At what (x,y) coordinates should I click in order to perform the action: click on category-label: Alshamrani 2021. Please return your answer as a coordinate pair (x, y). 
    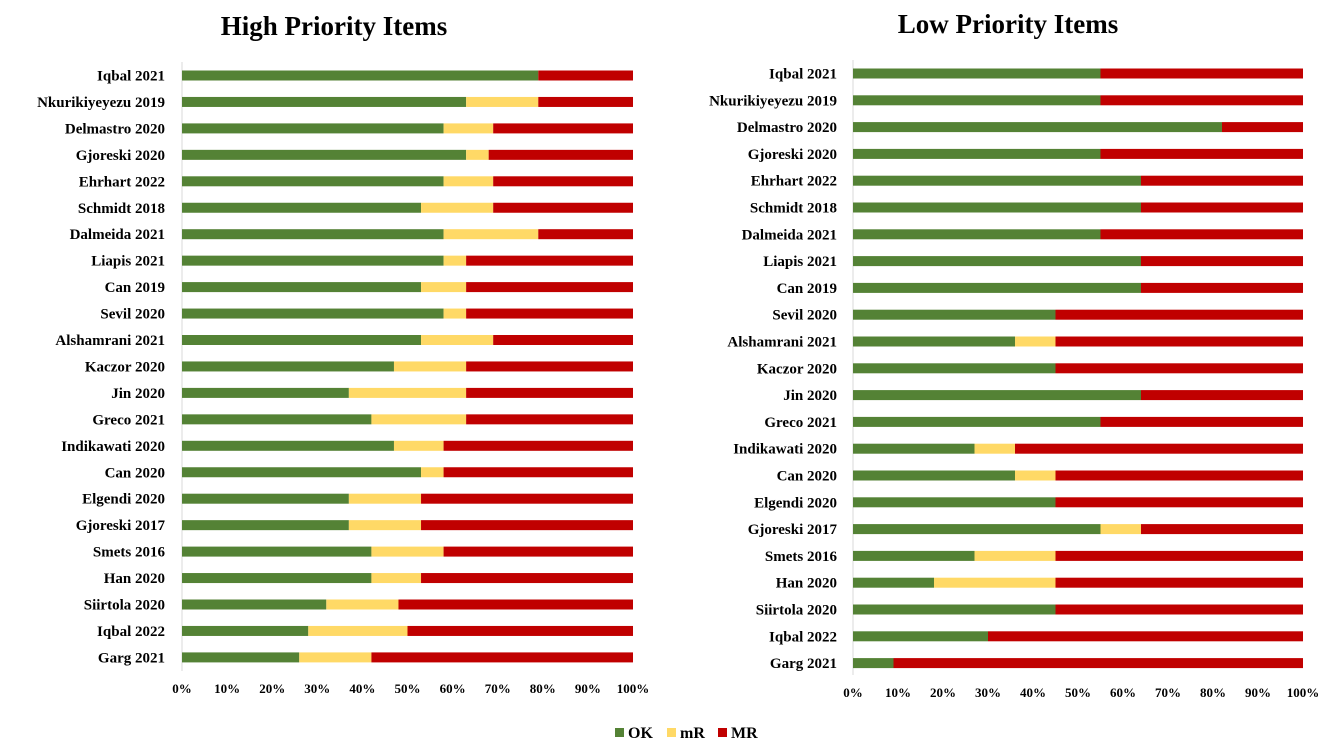
    Looking at the image, I should click on (782, 343).